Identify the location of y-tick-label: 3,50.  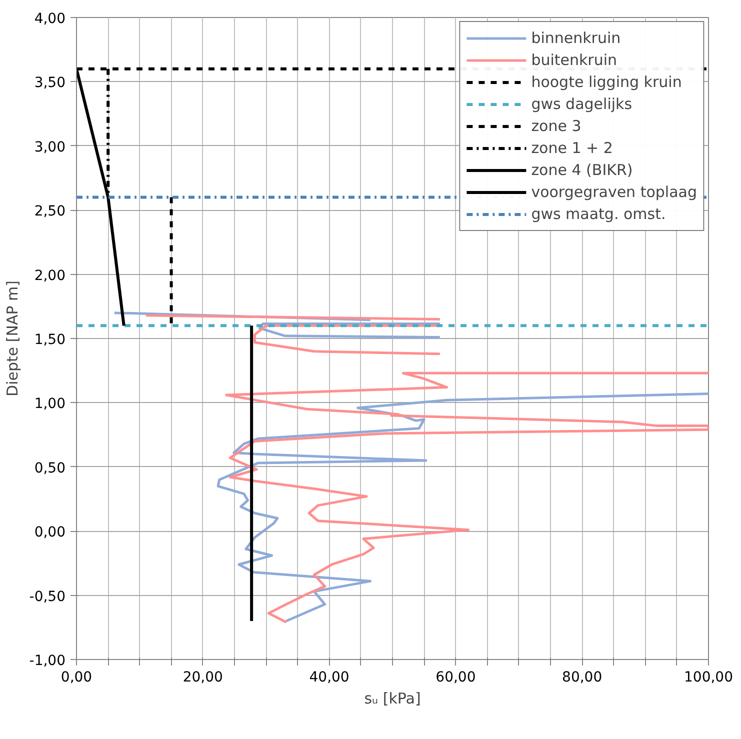
(50, 83).